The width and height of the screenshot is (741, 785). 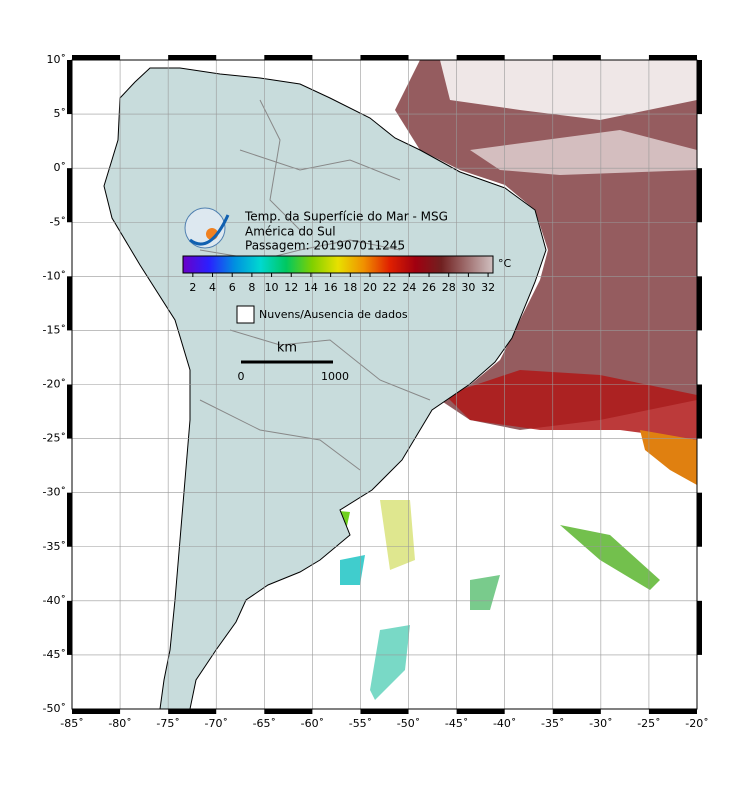 I want to click on colorbar-tick-label: 24, so click(x=409, y=287).